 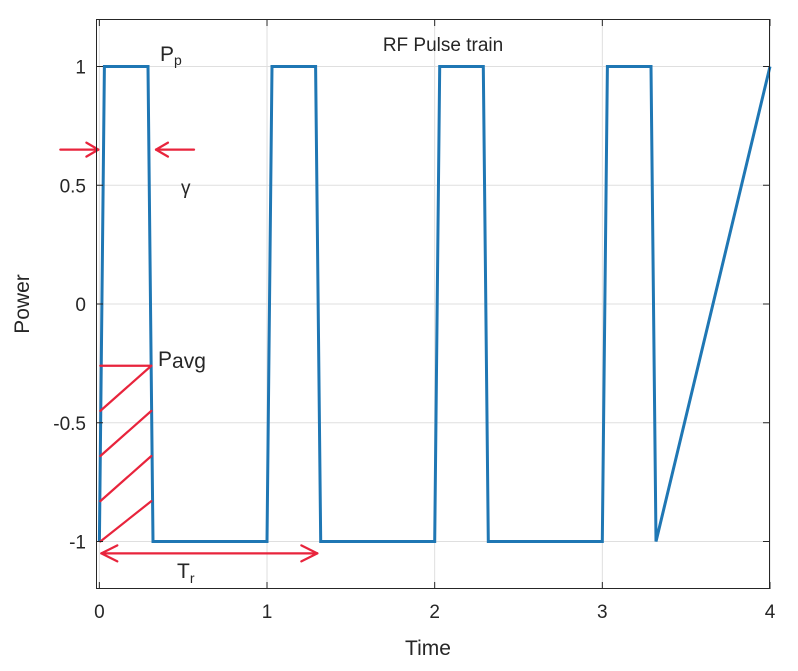 I want to click on y-axis-label: Power, so click(x=22, y=304).